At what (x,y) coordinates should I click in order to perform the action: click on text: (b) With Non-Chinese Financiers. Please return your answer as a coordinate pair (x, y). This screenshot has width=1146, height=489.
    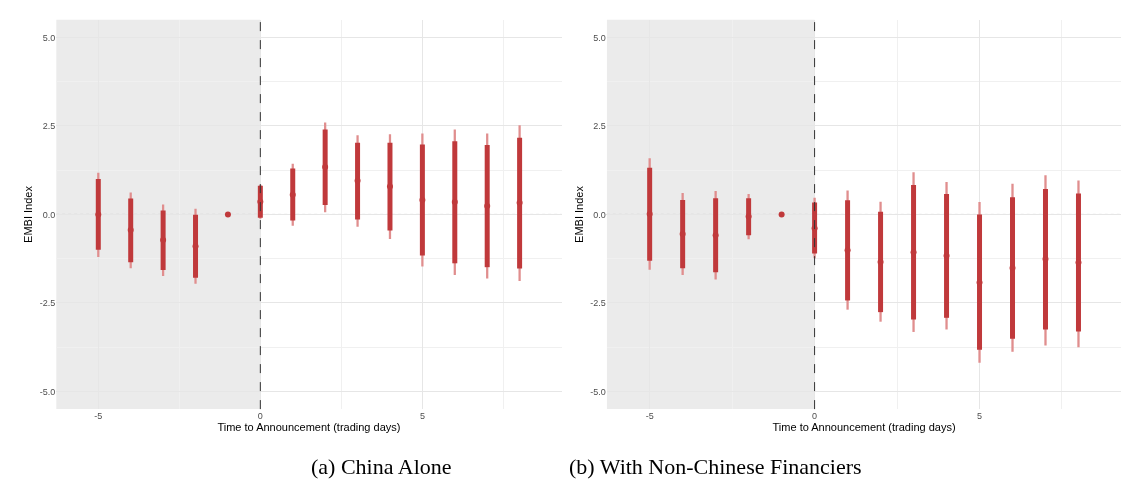
    Looking at the image, I should click on (715, 466).